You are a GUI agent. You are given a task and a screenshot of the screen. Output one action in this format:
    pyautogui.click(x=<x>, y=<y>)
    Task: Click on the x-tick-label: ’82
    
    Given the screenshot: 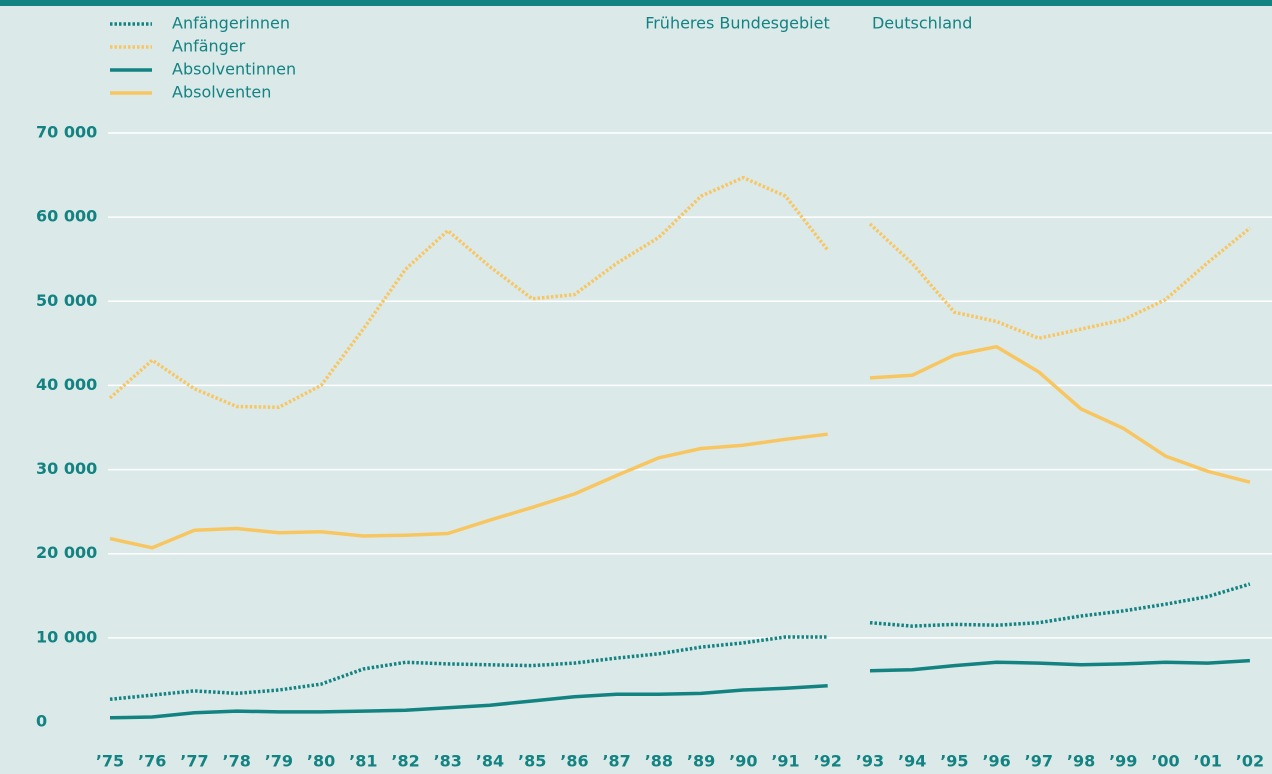 What is the action you would take?
    pyautogui.click(x=405, y=761)
    